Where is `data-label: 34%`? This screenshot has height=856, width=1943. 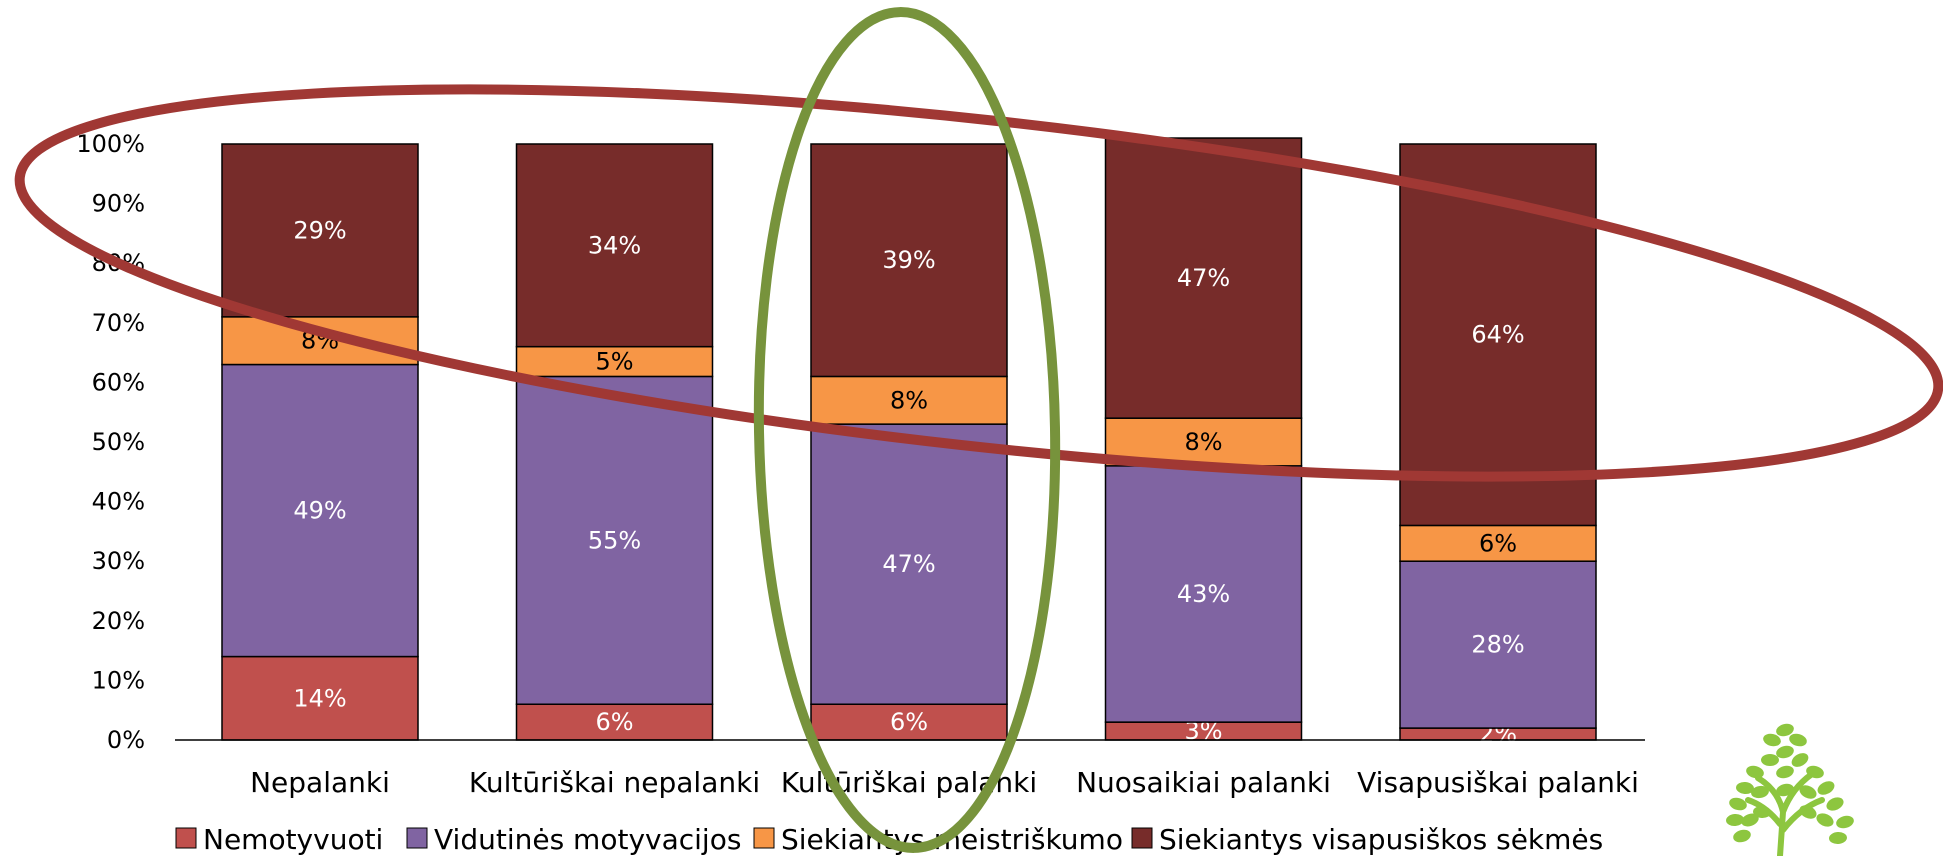
data-label: 34% is located at coordinates (614, 245).